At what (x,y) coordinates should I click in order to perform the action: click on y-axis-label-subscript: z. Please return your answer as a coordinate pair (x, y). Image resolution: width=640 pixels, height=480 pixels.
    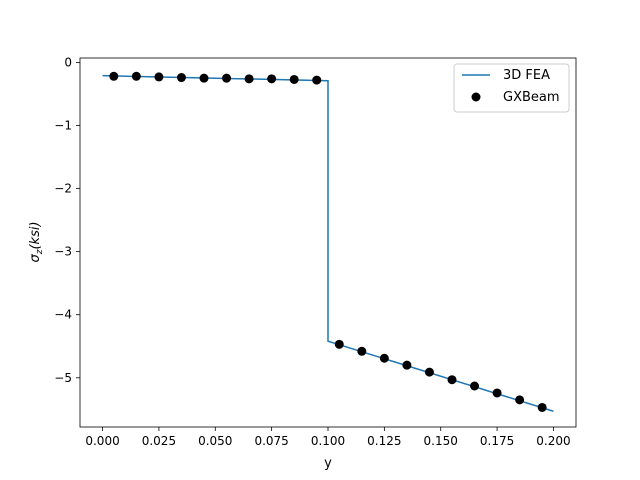
    Looking at the image, I should click on (40, 252).